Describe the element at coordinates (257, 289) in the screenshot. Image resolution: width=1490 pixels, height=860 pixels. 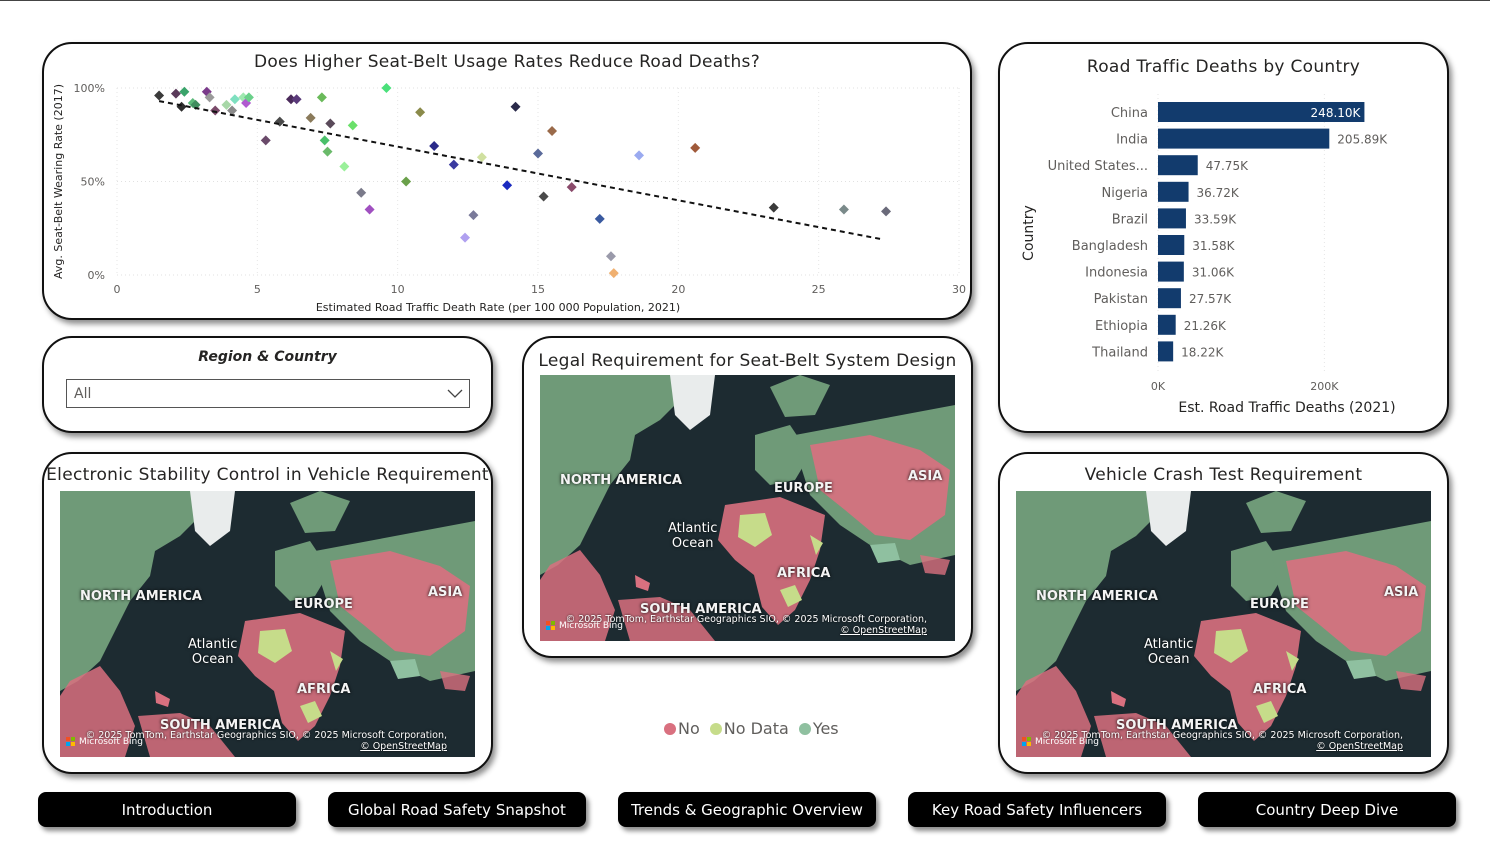
I see `x-tick-label: 5` at that location.